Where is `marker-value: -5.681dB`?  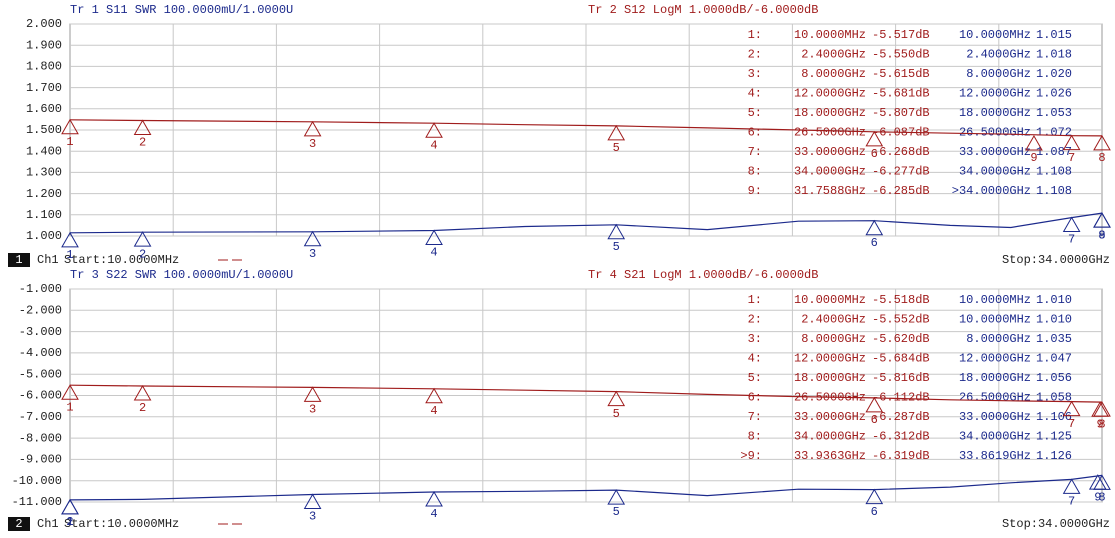
marker-value: -5.681dB is located at coordinates (901, 94).